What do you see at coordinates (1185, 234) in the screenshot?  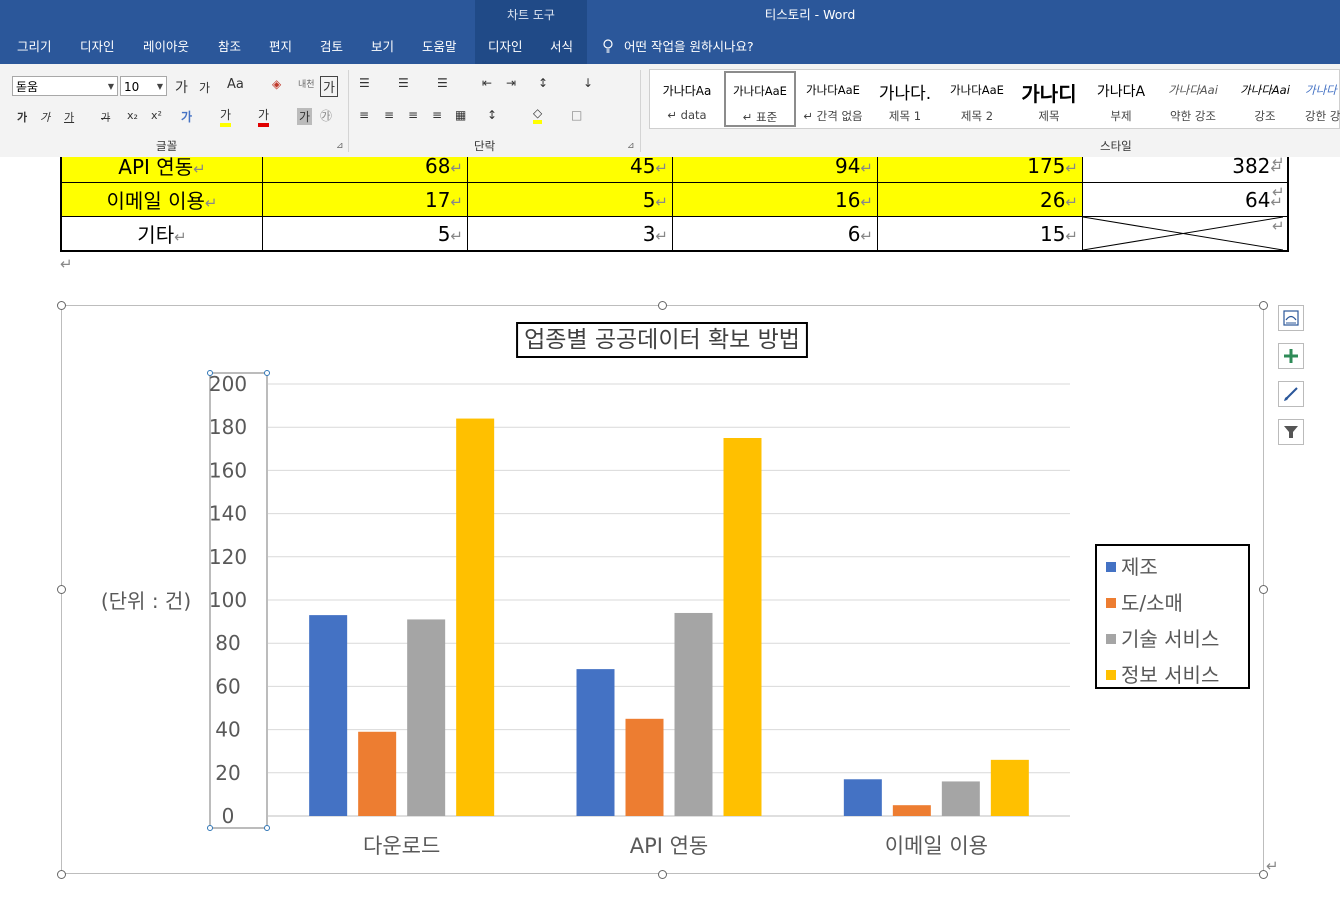 I see `table-cell-diagonal` at bounding box center [1185, 234].